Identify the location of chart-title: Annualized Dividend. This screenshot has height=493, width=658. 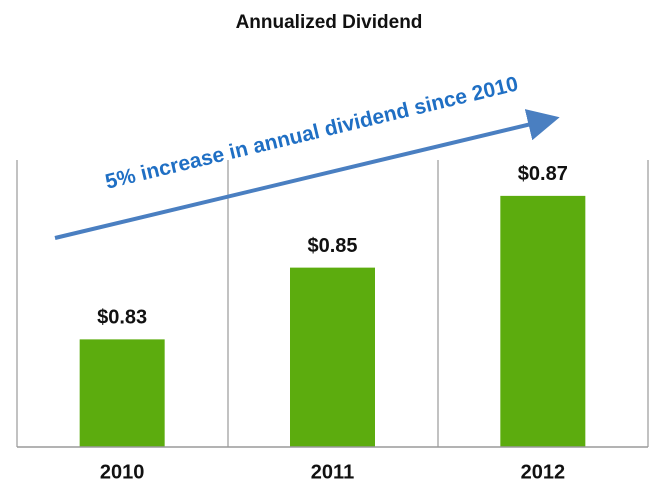
(329, 22).